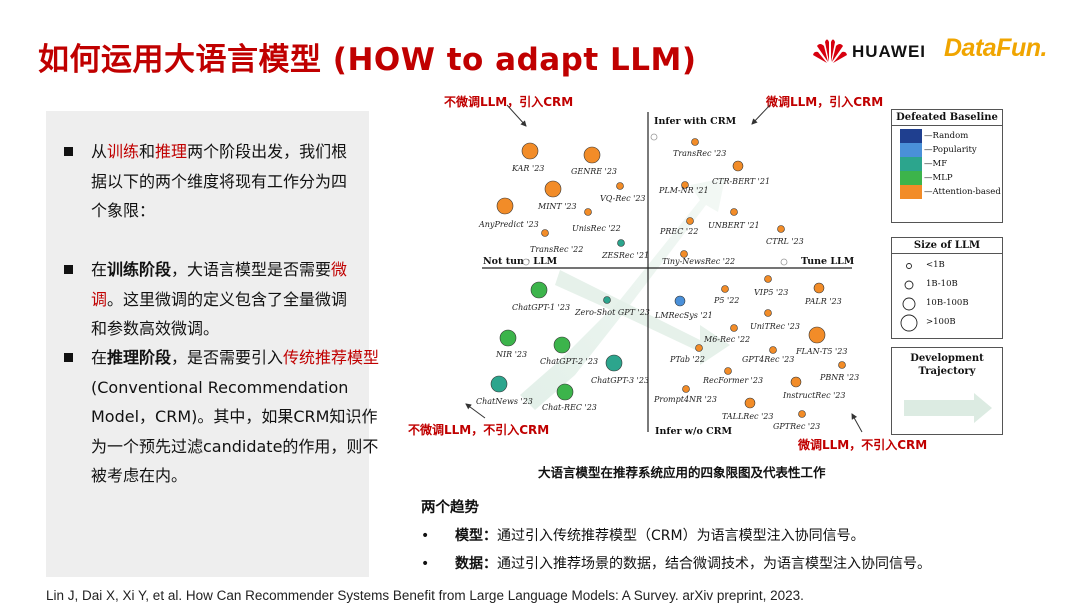  I want to click on legend-trajectory-title-2: Trajectory, so click(947, 371).